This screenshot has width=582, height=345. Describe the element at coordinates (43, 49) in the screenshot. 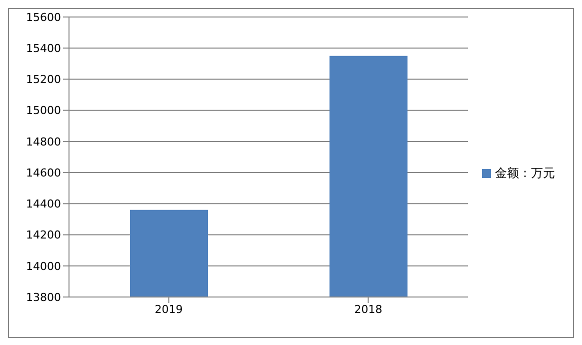

I see `y-tick-label: 15400` at that location.